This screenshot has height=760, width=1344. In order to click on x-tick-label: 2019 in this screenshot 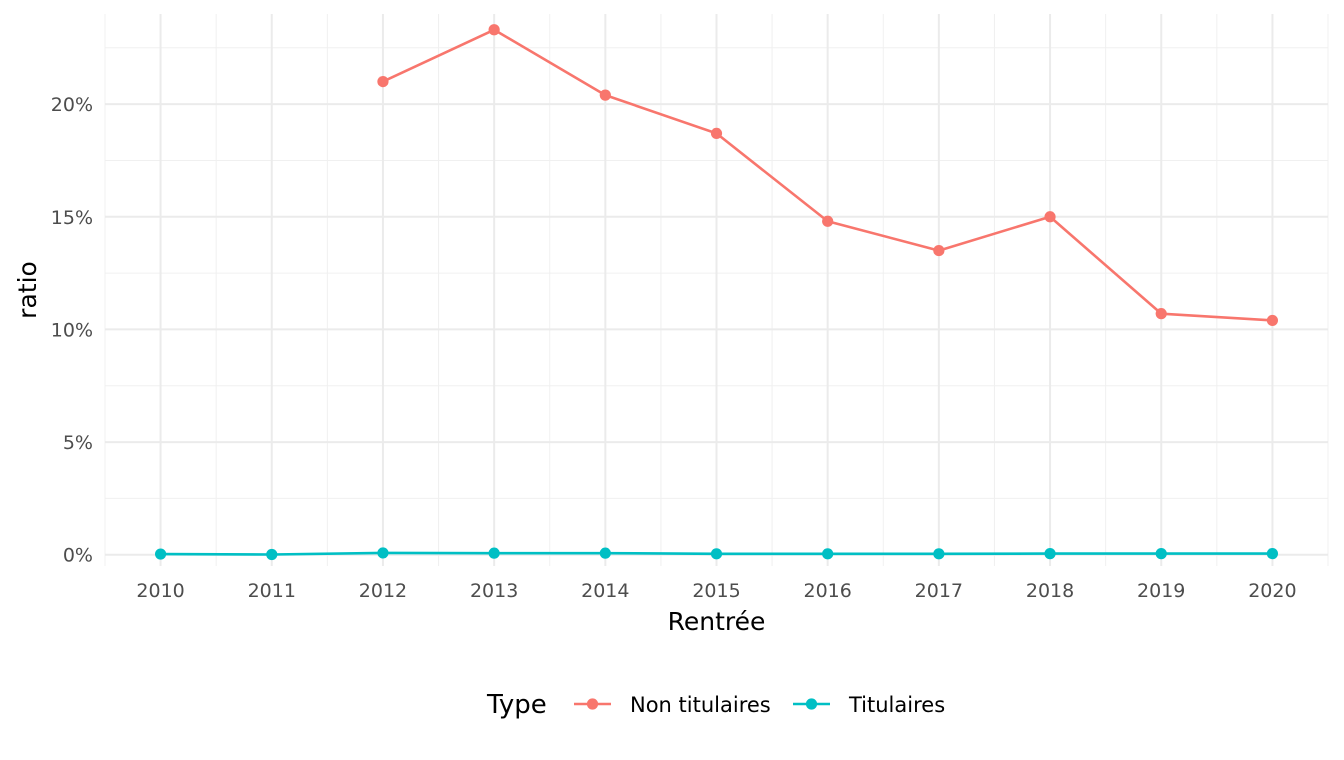, I will do `click(1161, 591)`.